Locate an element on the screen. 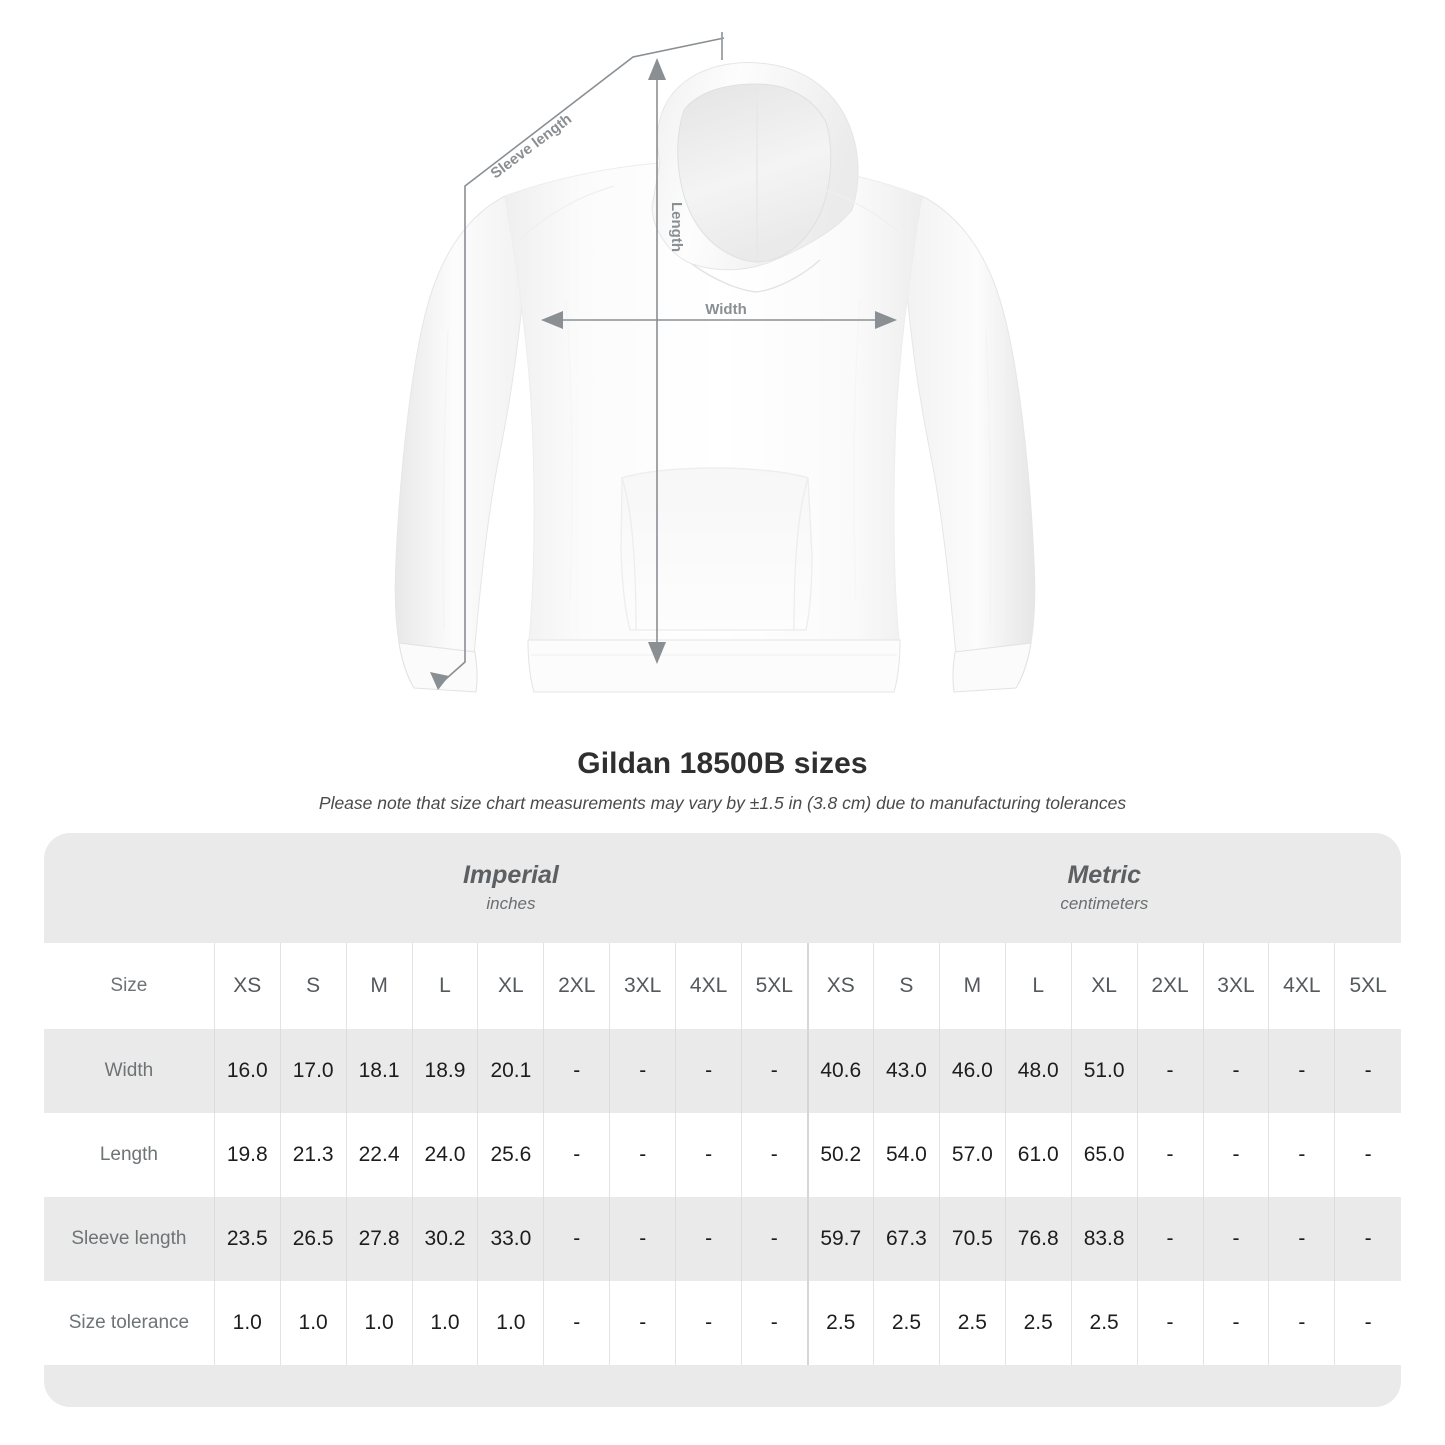 This screenshot has width=1445, height=1445. cell-length-metric-5xl: - is located at coordinates (1367, 1155).